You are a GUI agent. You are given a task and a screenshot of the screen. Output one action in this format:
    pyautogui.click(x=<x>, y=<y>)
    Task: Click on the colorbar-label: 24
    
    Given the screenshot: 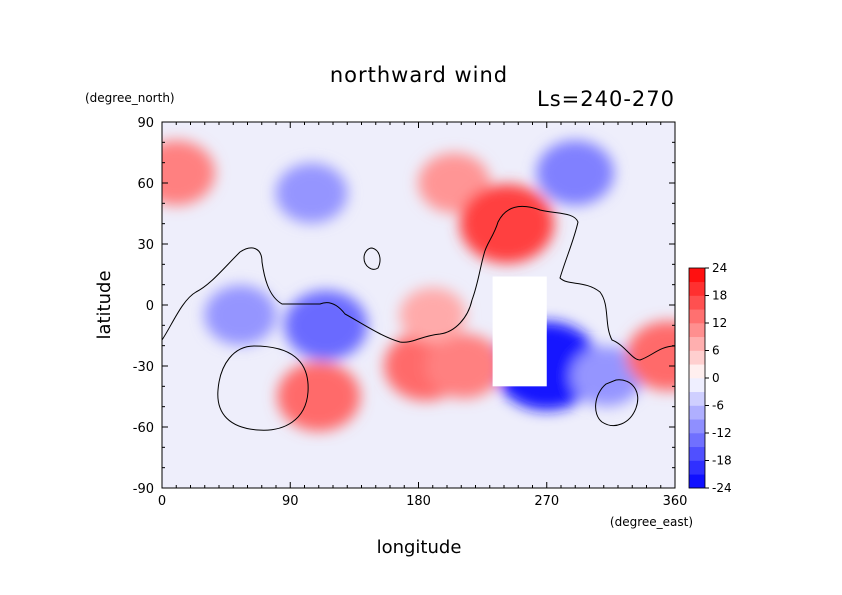 What is the action you would take?
    pyautogui.click(x=719, y=268)
    